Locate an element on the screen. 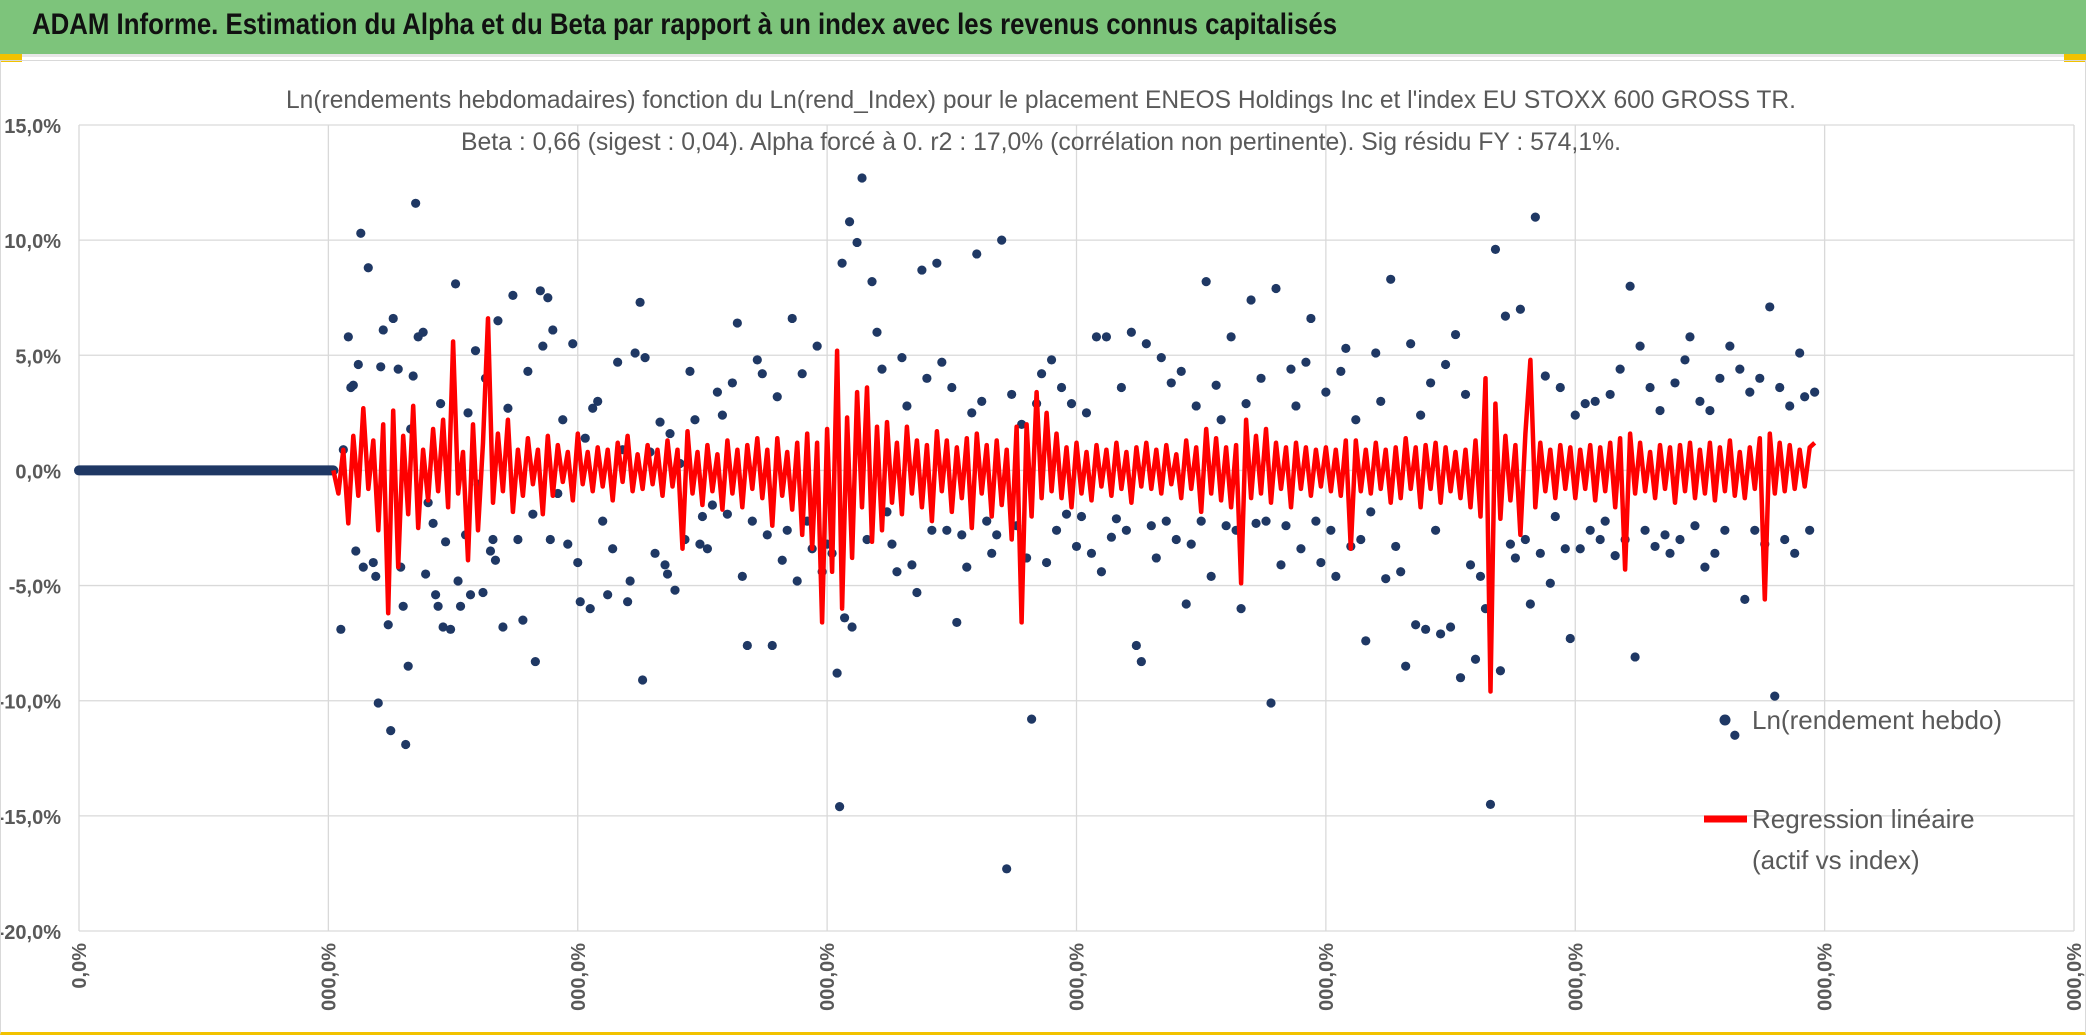  y-tick-label: 0,0% is located at coordinates (38, 472).